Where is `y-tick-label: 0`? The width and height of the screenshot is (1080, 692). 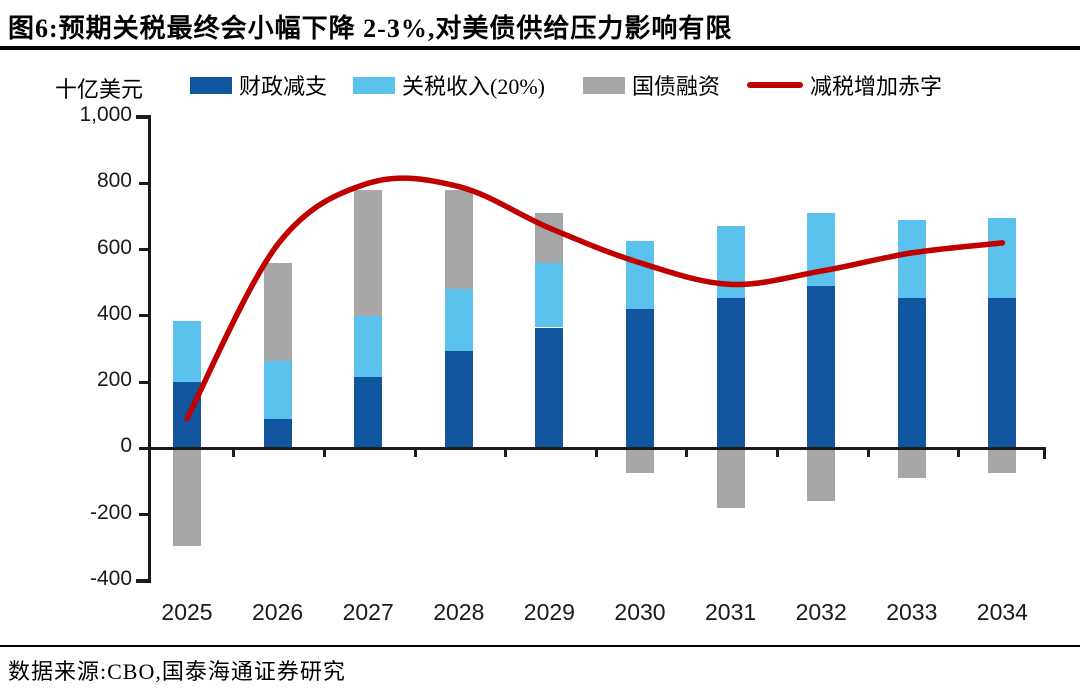
y-tick-label: 0 is located at coordinates (126, 446).